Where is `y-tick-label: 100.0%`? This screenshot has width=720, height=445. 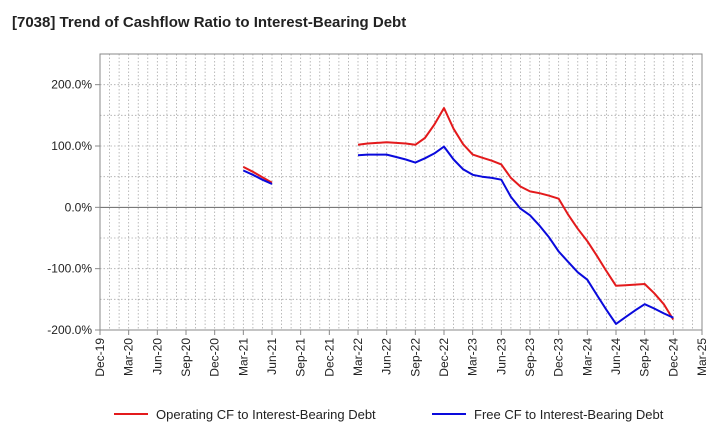
y-tick-label: 100.0% is located at coordinates (71, 146).